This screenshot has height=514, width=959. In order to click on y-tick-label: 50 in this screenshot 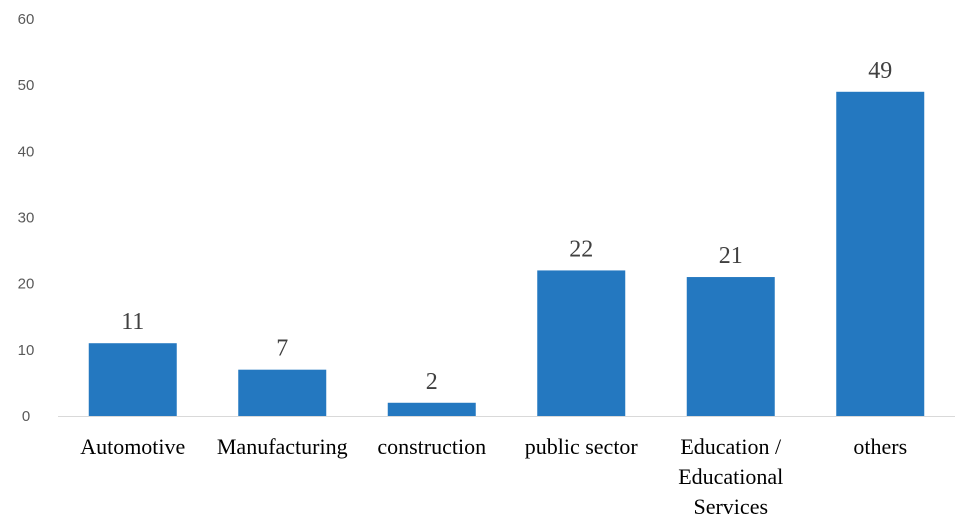, I will do `click(26, 85)`.